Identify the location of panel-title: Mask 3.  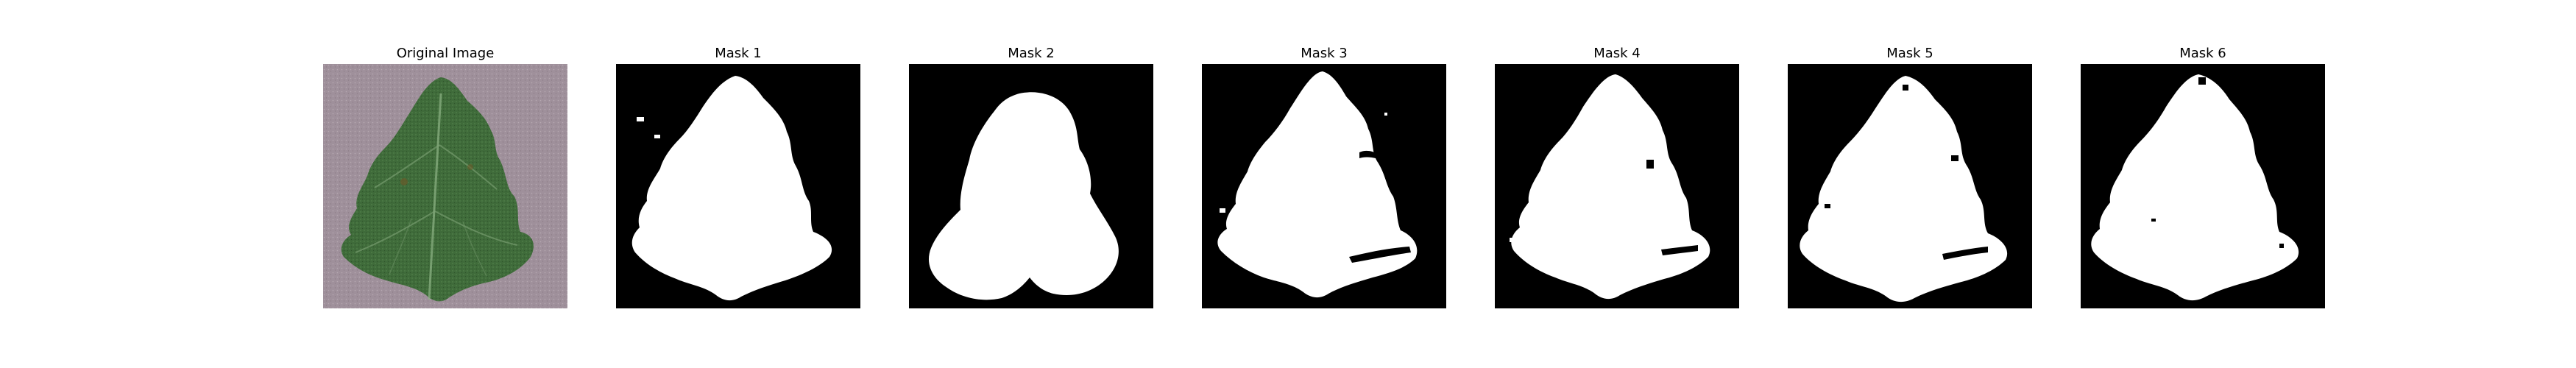
(1324, 53).